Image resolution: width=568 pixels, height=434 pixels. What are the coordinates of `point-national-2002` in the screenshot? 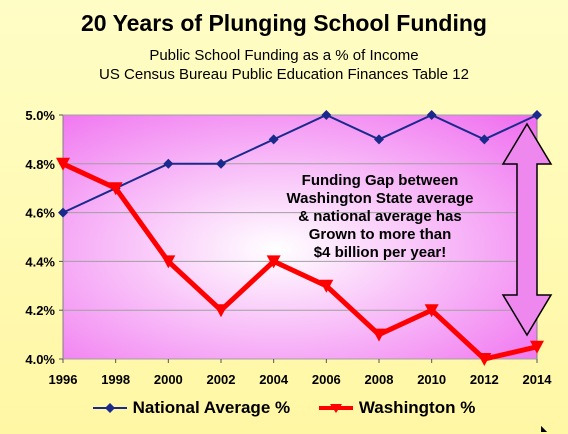 It's located at (221, 163).